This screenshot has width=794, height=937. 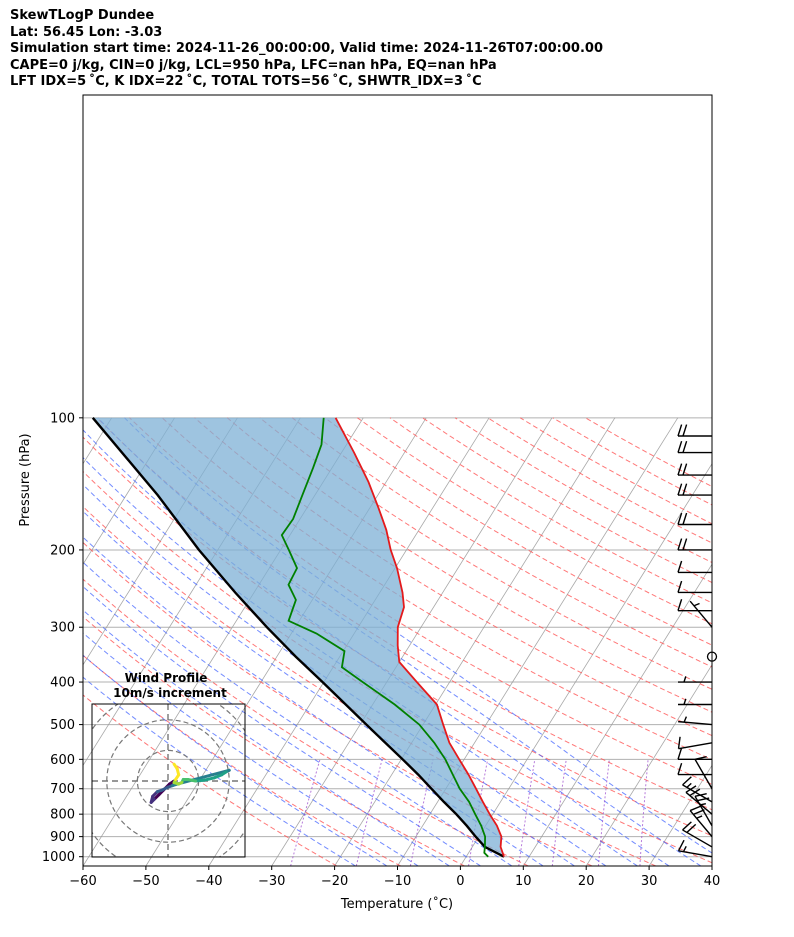 What do you see at coordinates (170, 693) in the screenshot?
I see `hodograph-subtitle: 10m/s increment` at bounding box center [170, 693].